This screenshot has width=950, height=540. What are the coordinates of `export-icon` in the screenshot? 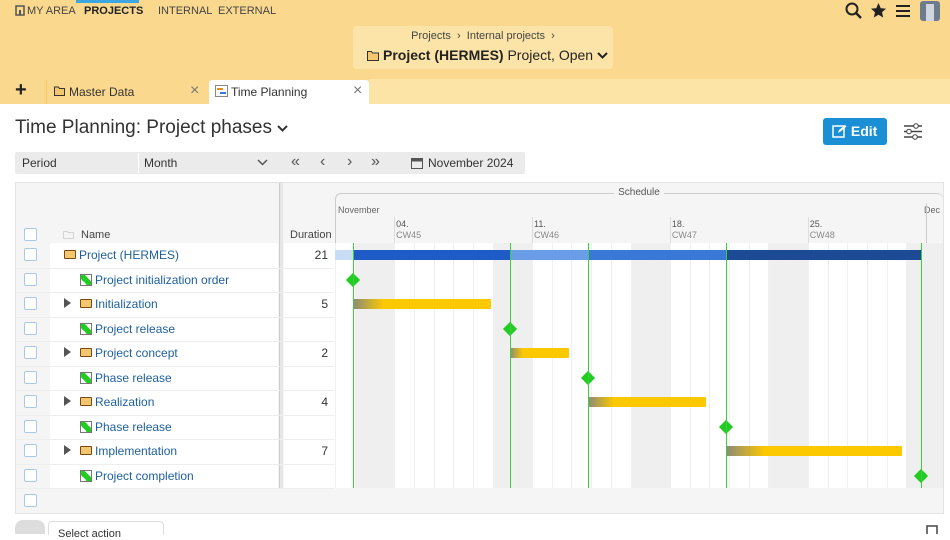 It's located at (932, 529).